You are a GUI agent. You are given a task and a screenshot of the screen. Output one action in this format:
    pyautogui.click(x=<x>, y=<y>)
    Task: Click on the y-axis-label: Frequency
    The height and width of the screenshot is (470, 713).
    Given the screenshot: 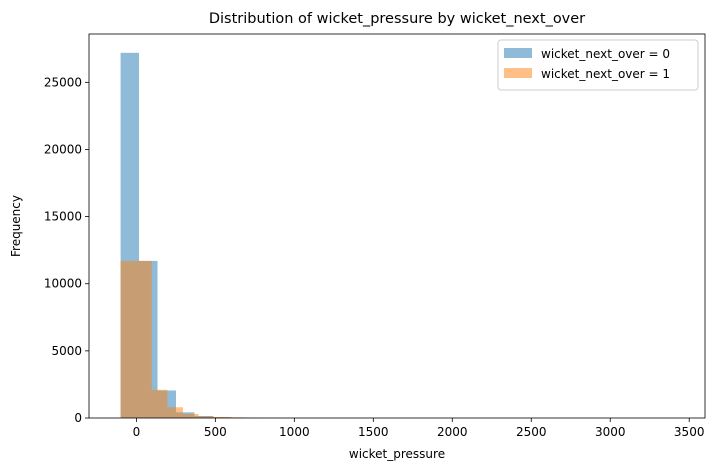 What is the action you would take?
    pyautogui.click(x=16, y=226)
    